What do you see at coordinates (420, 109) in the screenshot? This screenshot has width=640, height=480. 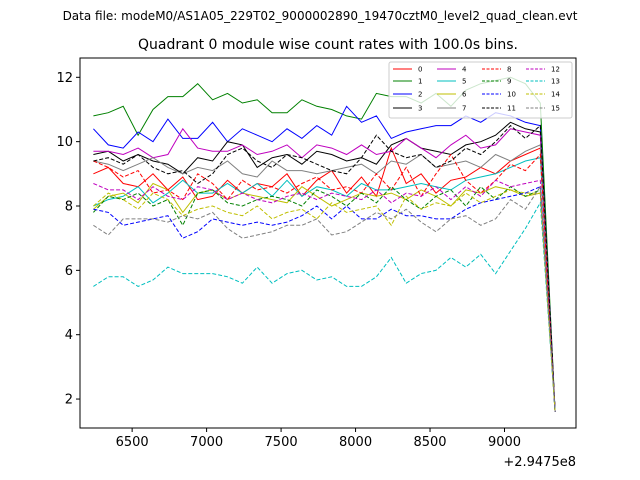 I see `legend-label-3: 3` at bounding box center [420, 109].